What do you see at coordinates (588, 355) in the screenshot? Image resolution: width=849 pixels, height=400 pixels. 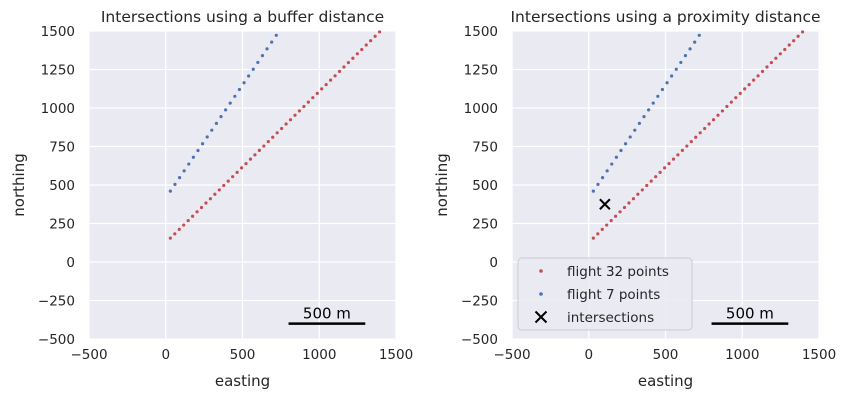 I see `x-tick-label: 0` at bounding box center [588, 355].